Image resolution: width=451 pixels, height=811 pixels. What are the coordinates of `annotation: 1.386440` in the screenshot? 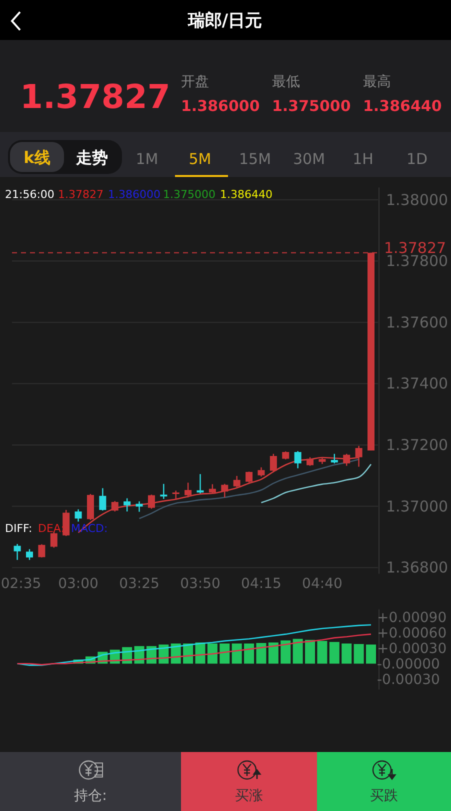 It's located at (246, 194).